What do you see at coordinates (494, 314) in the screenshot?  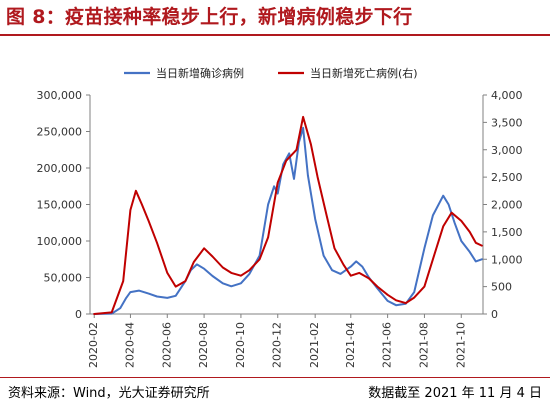 I see `y-right-tick-label: 0` at bounding box center [494, 314].